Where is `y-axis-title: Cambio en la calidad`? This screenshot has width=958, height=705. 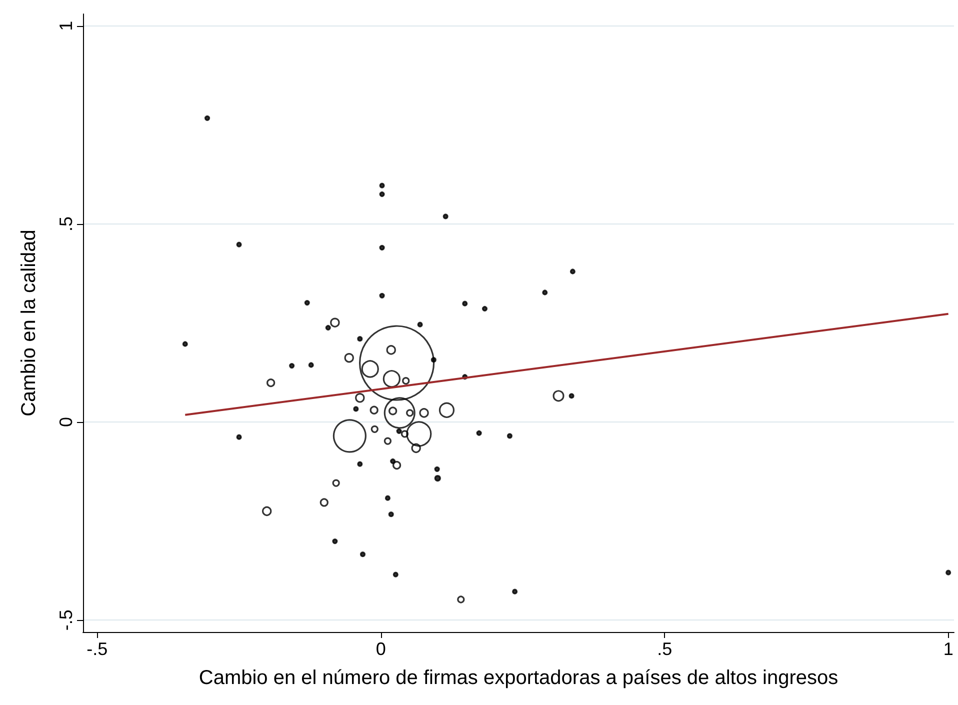 y-axis-title: Cambio en la calidad is located at coordinates (29, 323).